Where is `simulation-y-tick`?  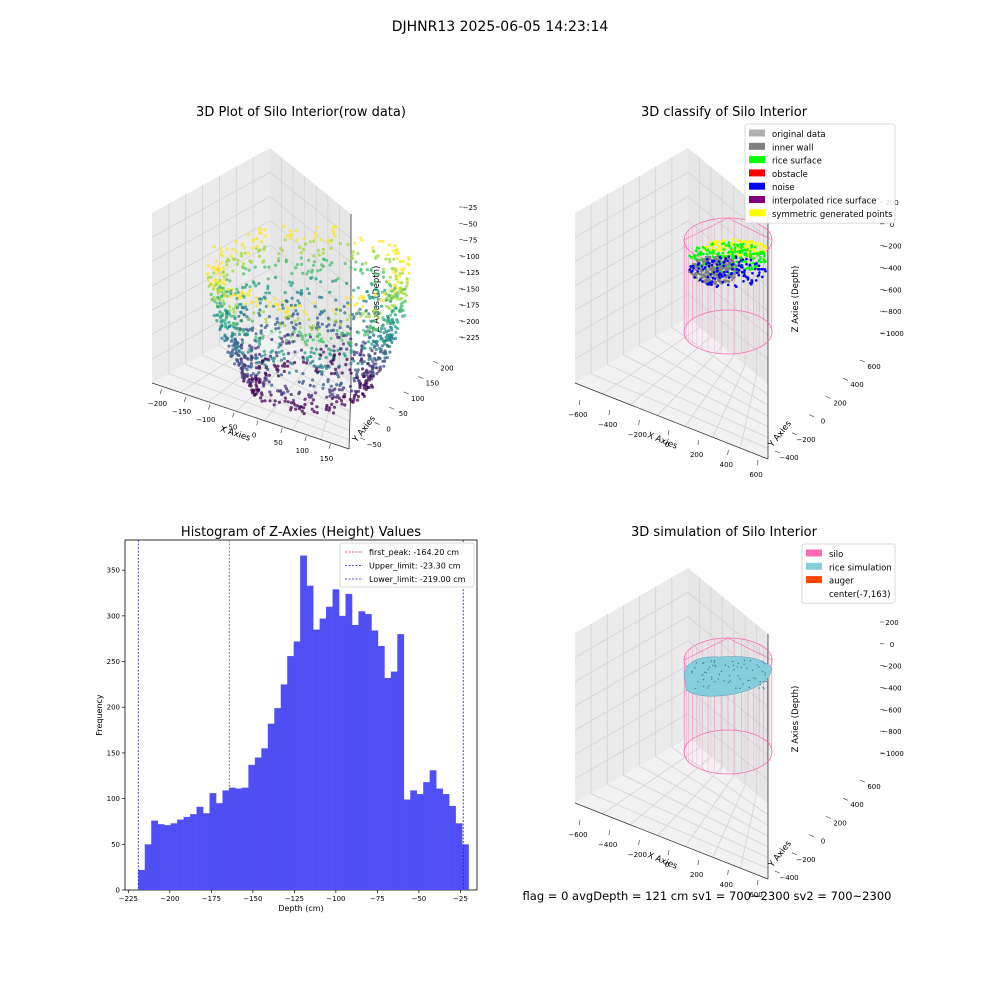 simulation-y-tick is located at coordinates (811, 835).